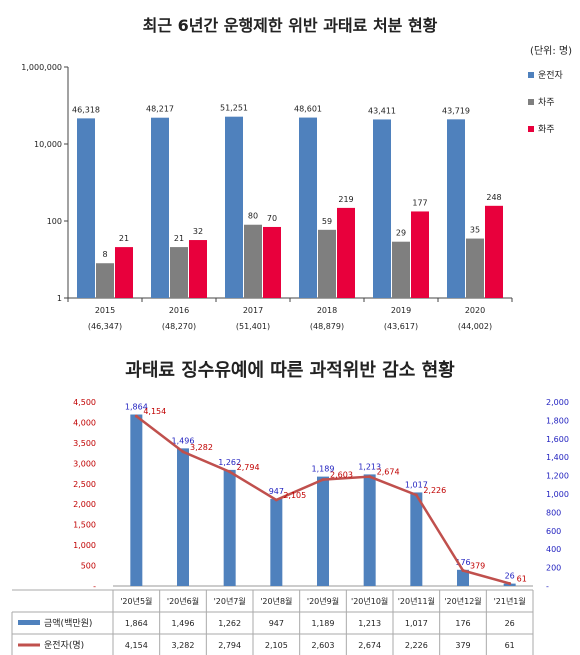  Describe the element at coordinates (294, 495) in the screenshot. I see `chart2-line-label: 2,105` at that location.